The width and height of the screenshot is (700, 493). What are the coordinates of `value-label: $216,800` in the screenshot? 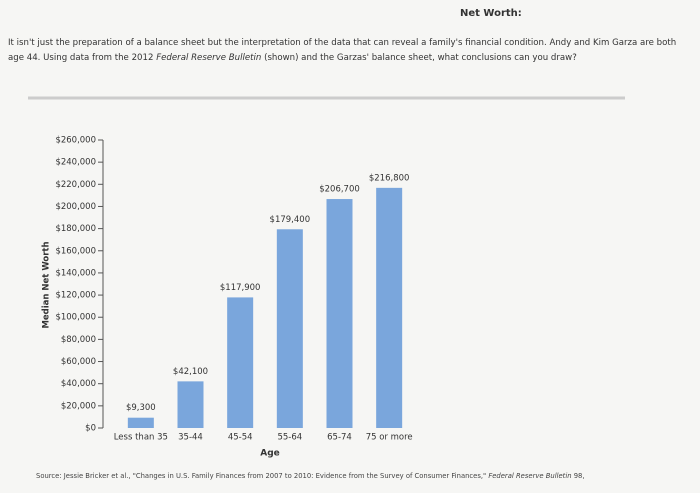 It's located at (389, 178).